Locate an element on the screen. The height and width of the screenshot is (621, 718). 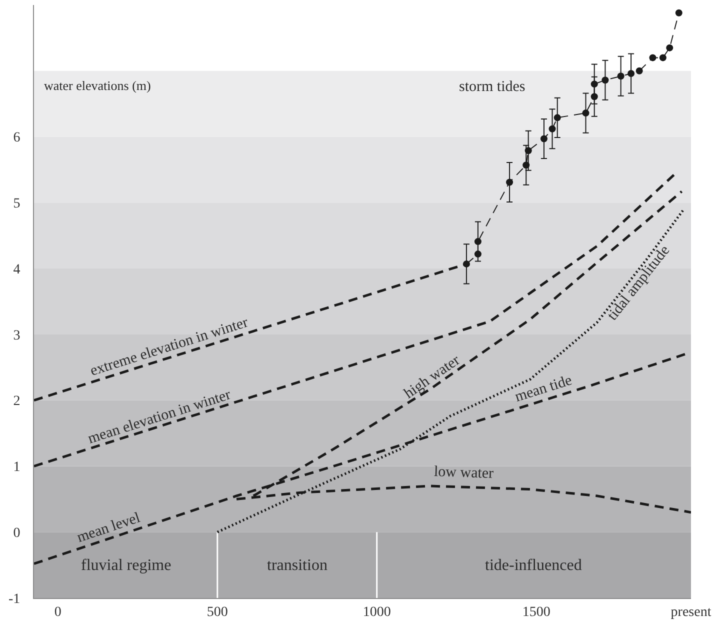
text: storm tides is located at coordinates (492, 87).